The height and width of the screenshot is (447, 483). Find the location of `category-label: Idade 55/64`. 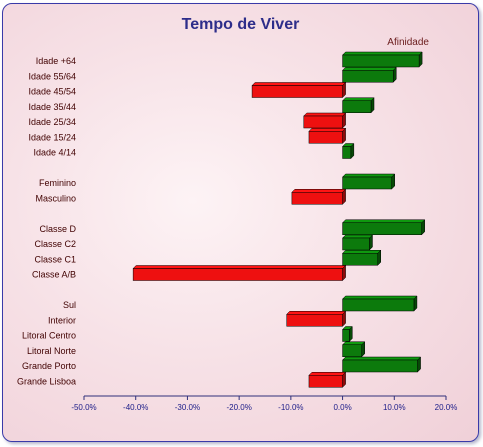

category-label: Idade 55/64 is located at coordinates (52, 76).